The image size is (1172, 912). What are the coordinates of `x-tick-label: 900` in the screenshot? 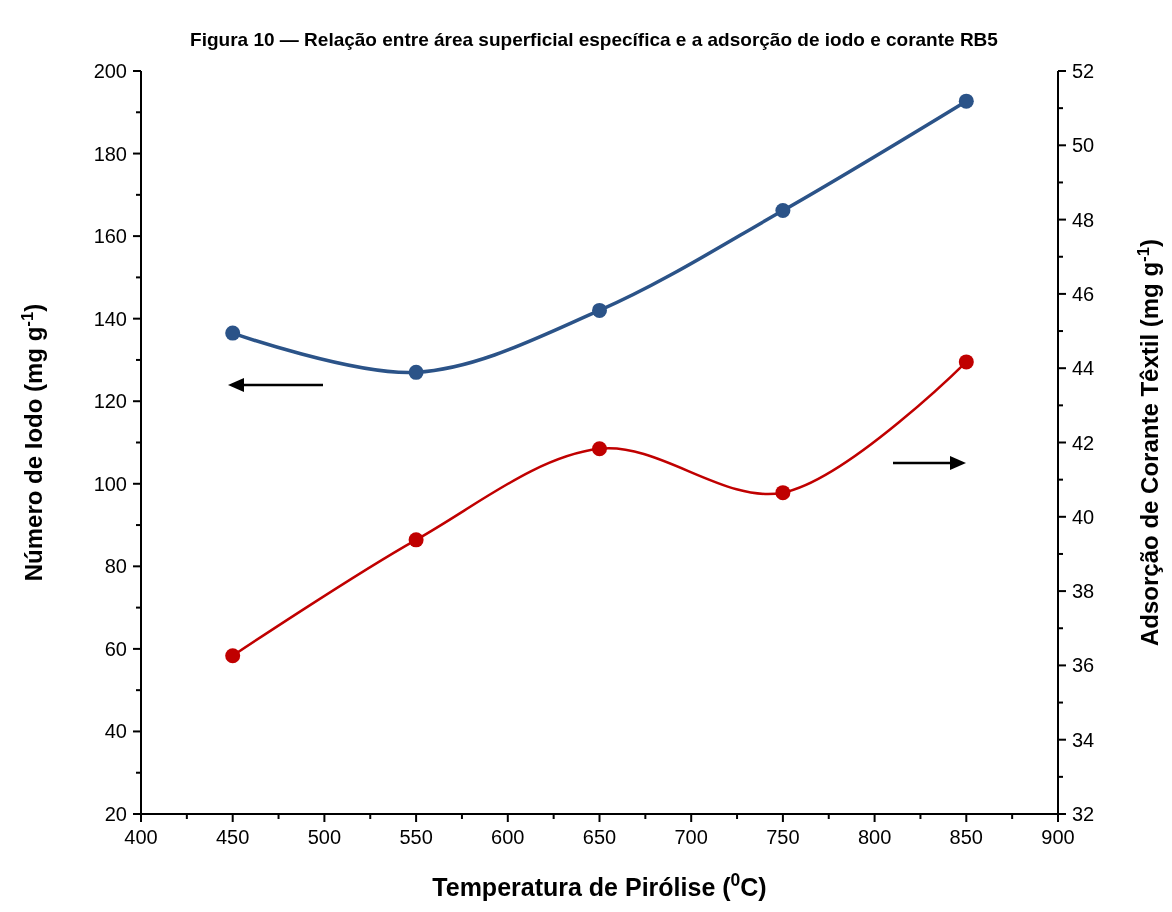 It's located at (1058, 837).